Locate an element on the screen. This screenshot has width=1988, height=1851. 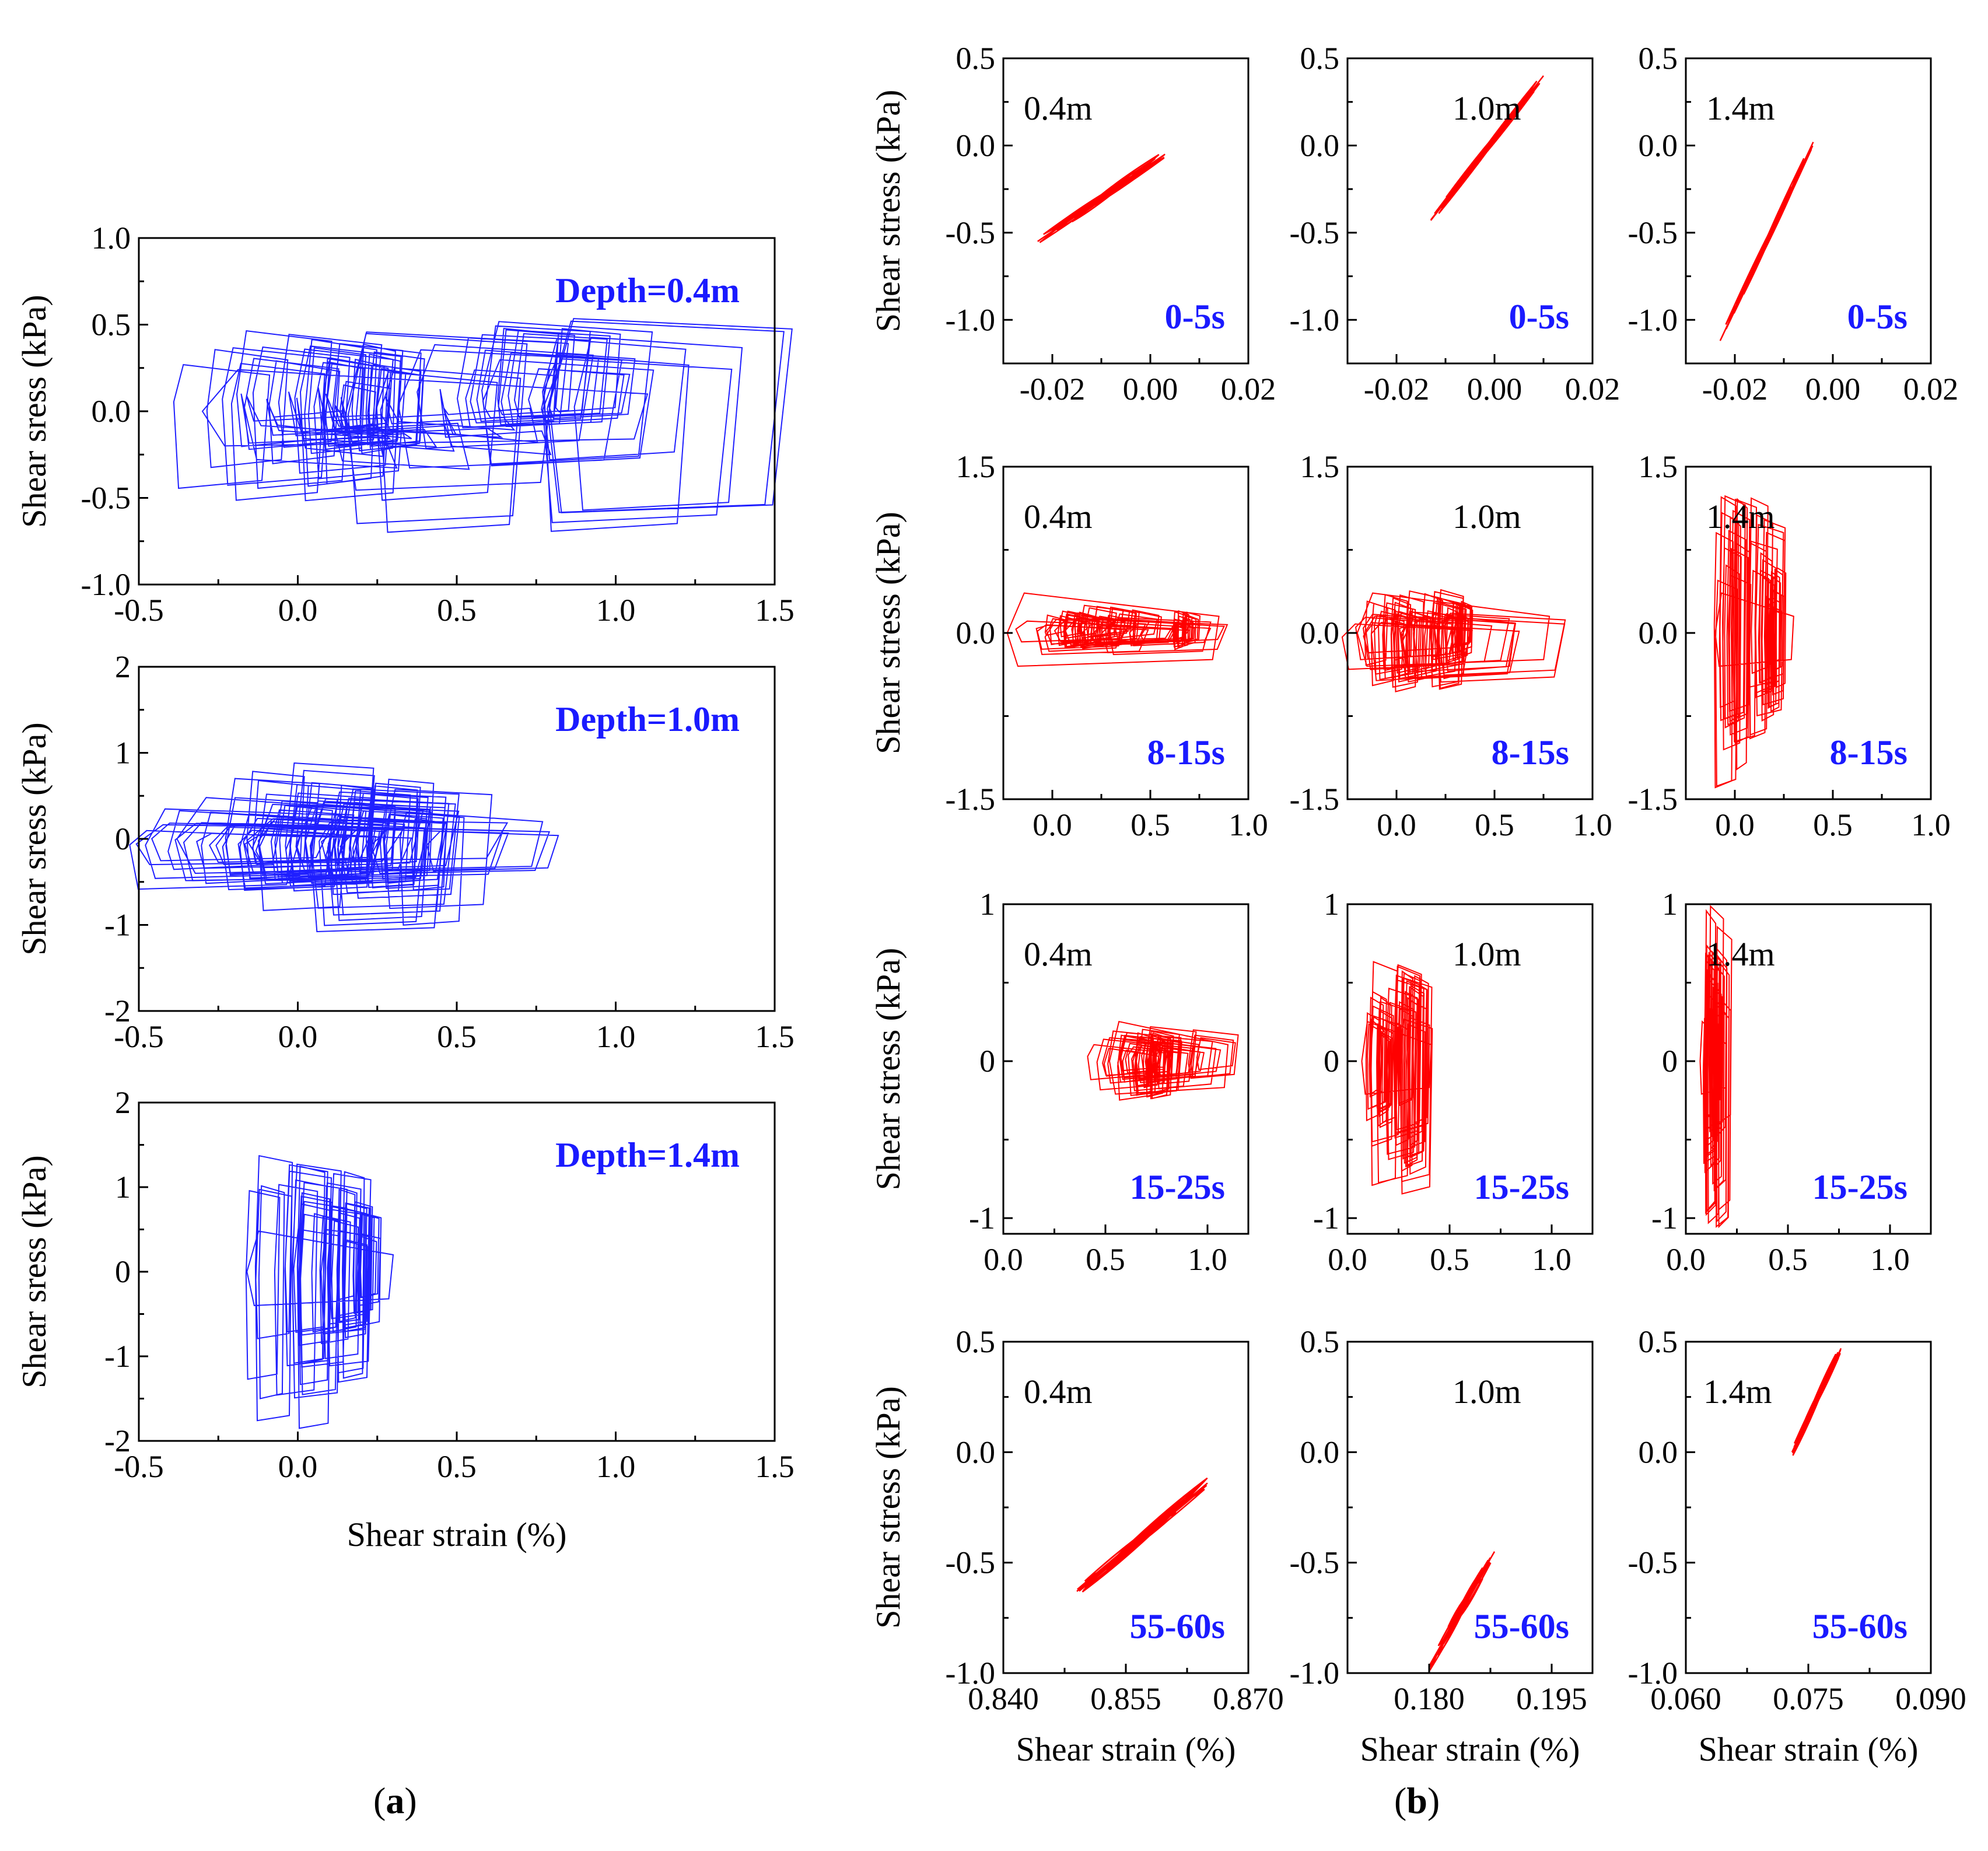
y-tick-label-b32-2: 1 is located at coordinates (1331, 904).